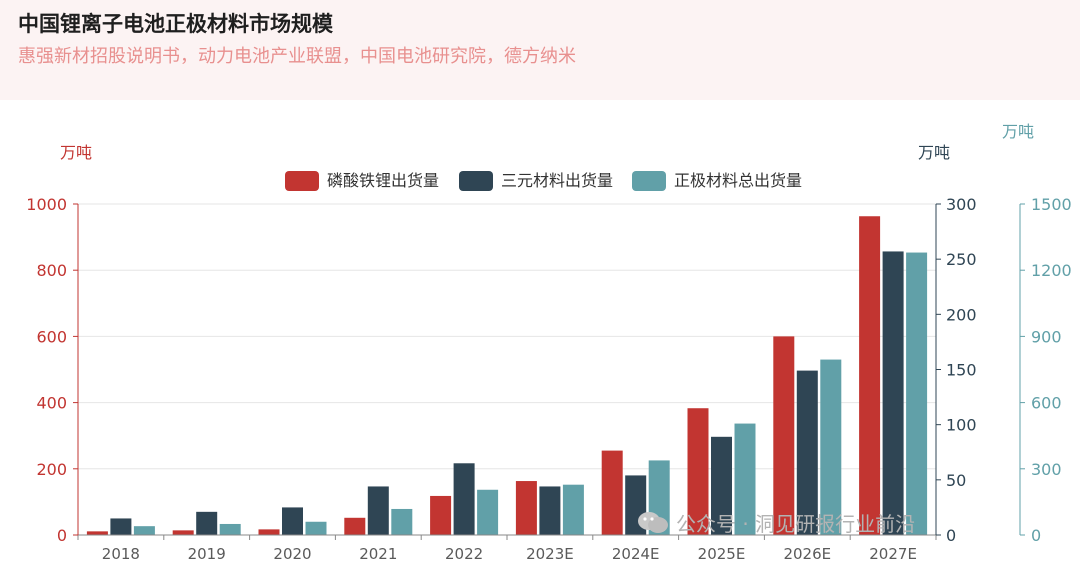  I want to click on x-tick-label: 2024E, so click(636, 554).